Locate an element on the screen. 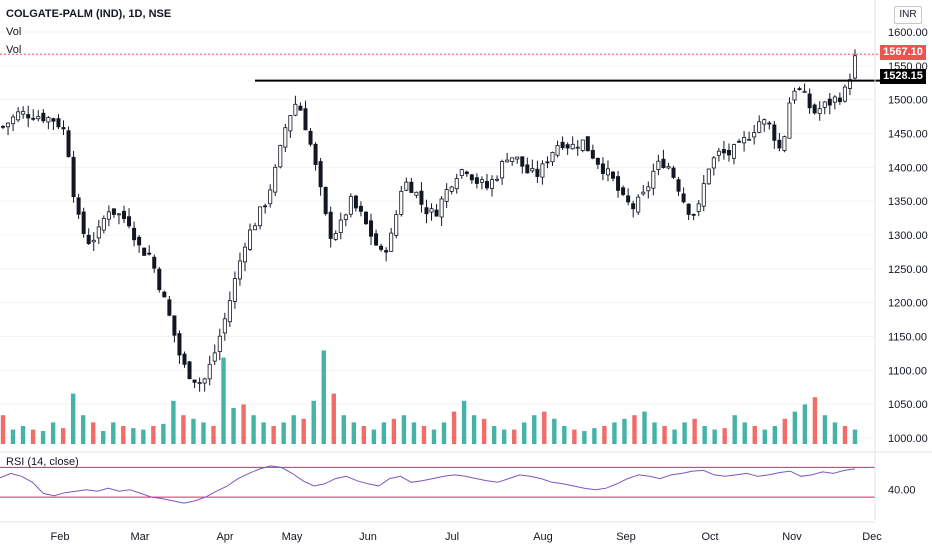 Image resolution: width=932 pixels, height=550 pixels. time-tick-label: Oct is located at coordinates (709, 537).